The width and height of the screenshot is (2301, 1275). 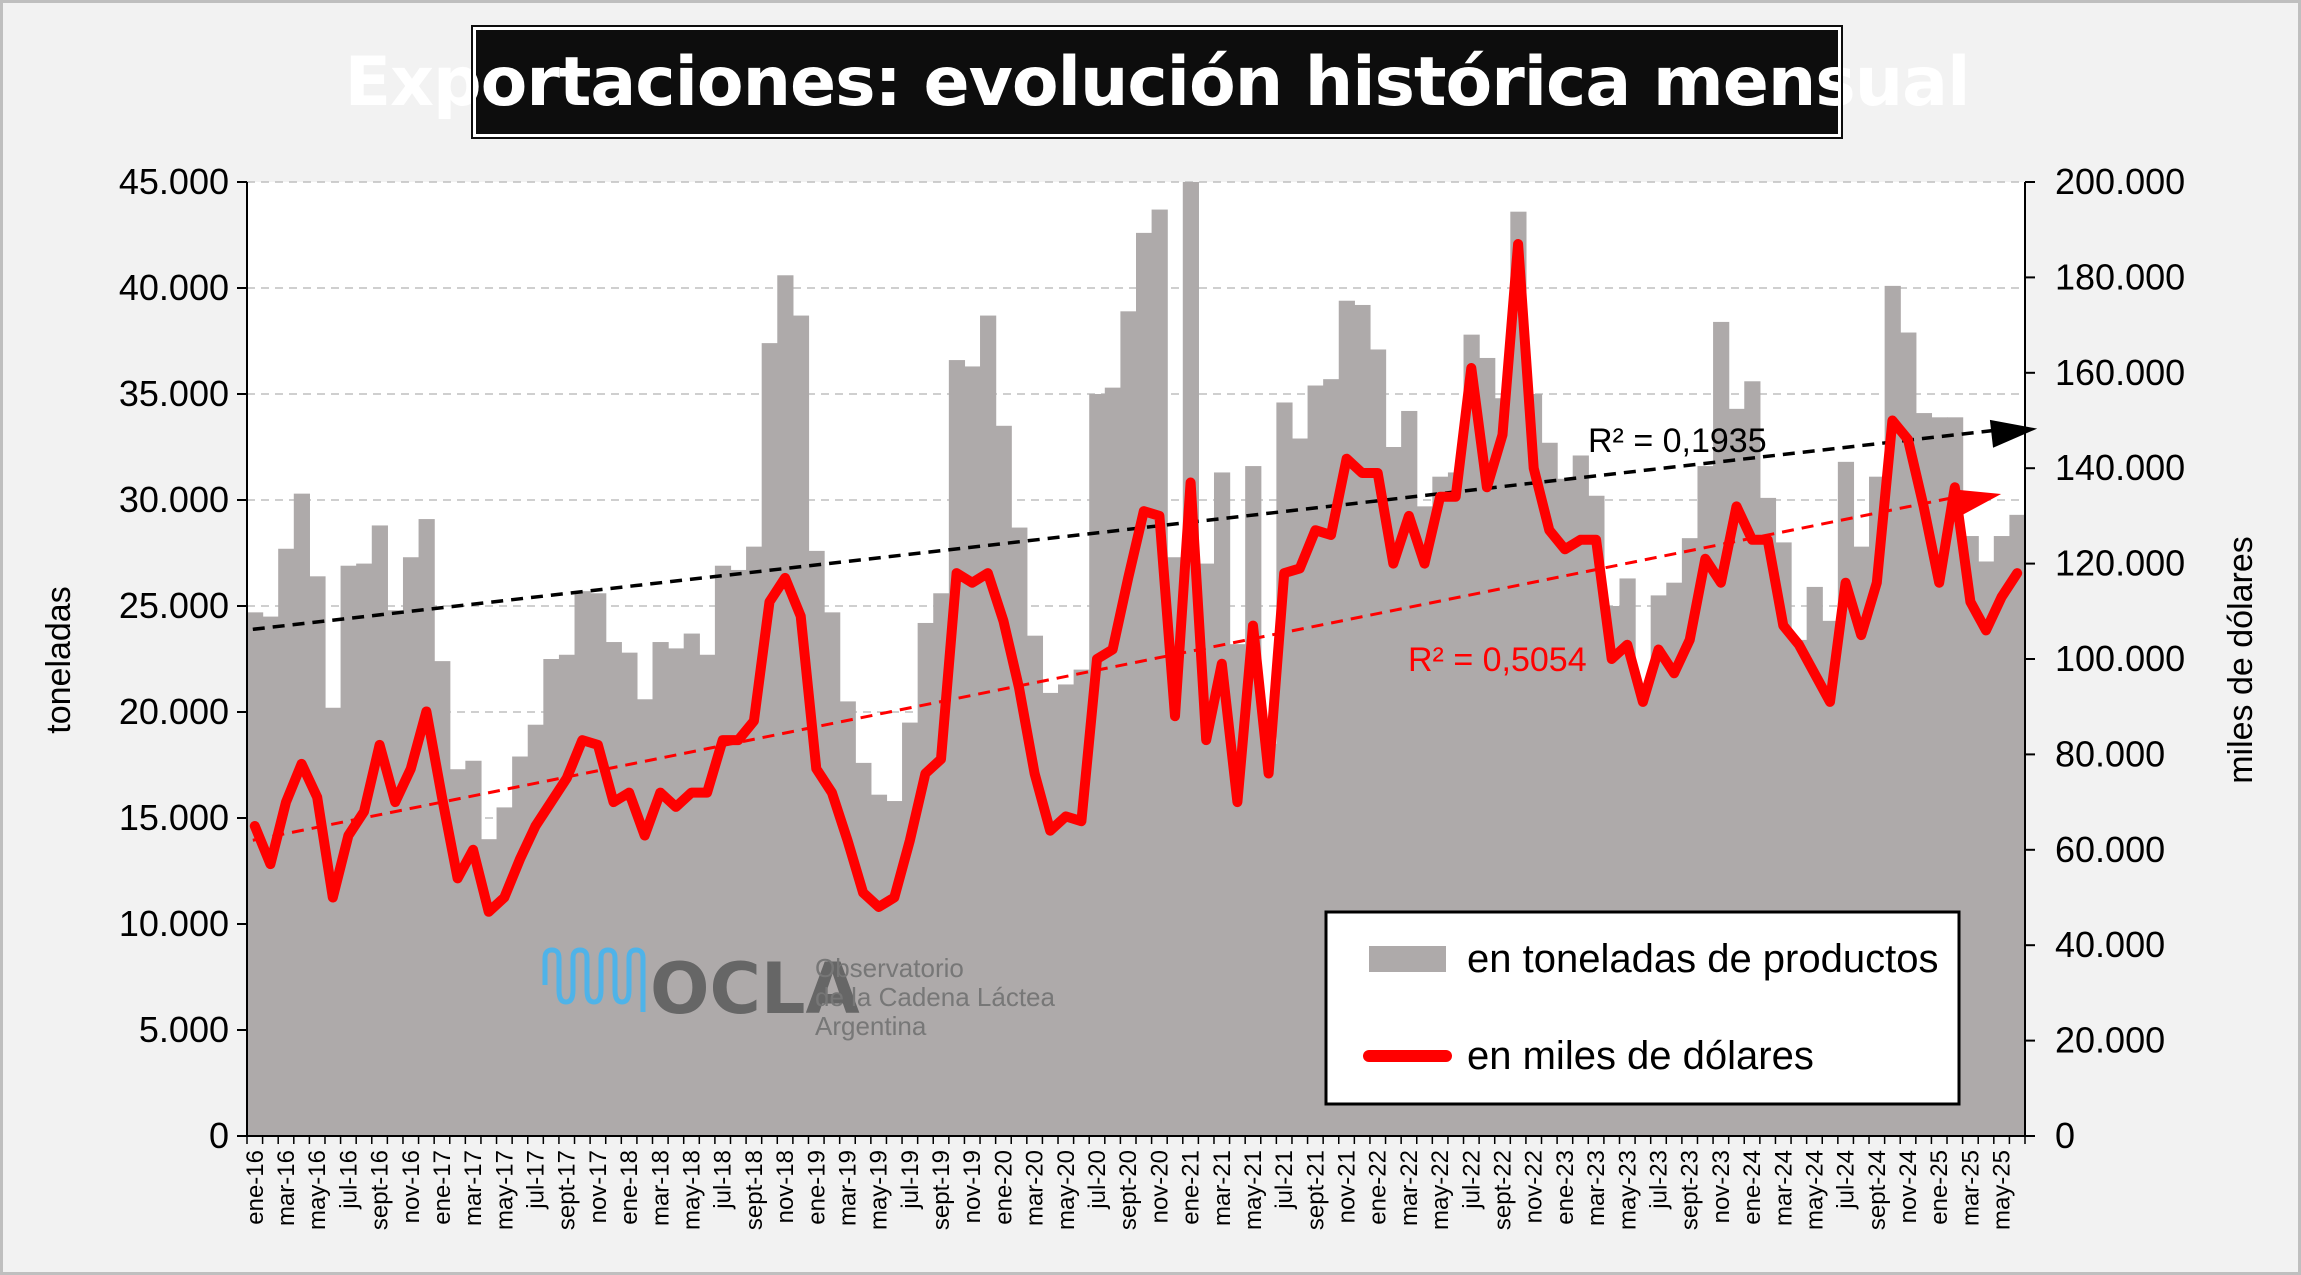 What do you see at coordinates (1690, 1190) in the screenshot?
I see `x-tick-label: sept-23` at bounding box center [1690, 1190].